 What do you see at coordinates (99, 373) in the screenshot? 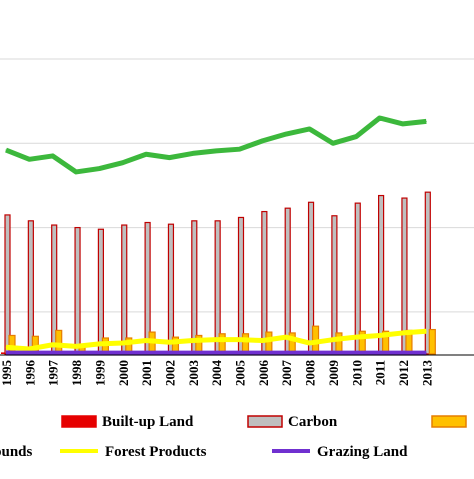
I see `x-tick-label: 1999` at bounding box center [99, 373].